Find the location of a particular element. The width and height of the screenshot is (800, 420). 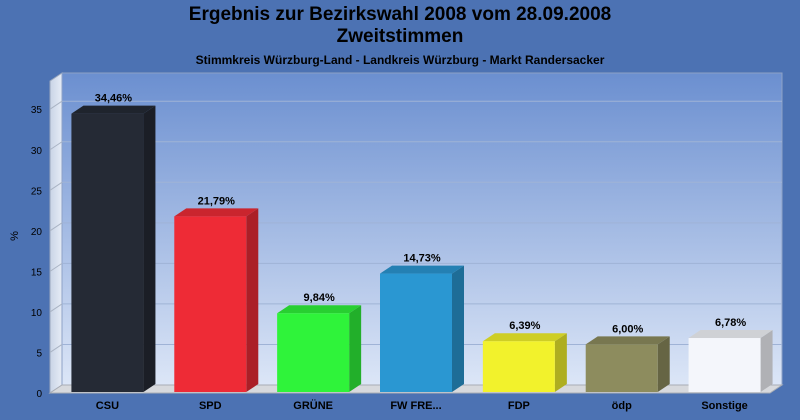

y-tick-label: 5 is located at coordinates (39, 353).